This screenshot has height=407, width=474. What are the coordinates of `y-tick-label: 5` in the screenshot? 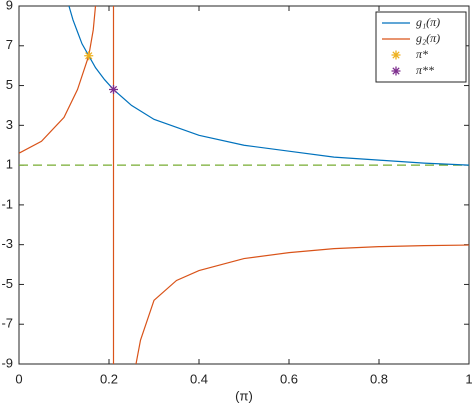 It's located at (9, 84).